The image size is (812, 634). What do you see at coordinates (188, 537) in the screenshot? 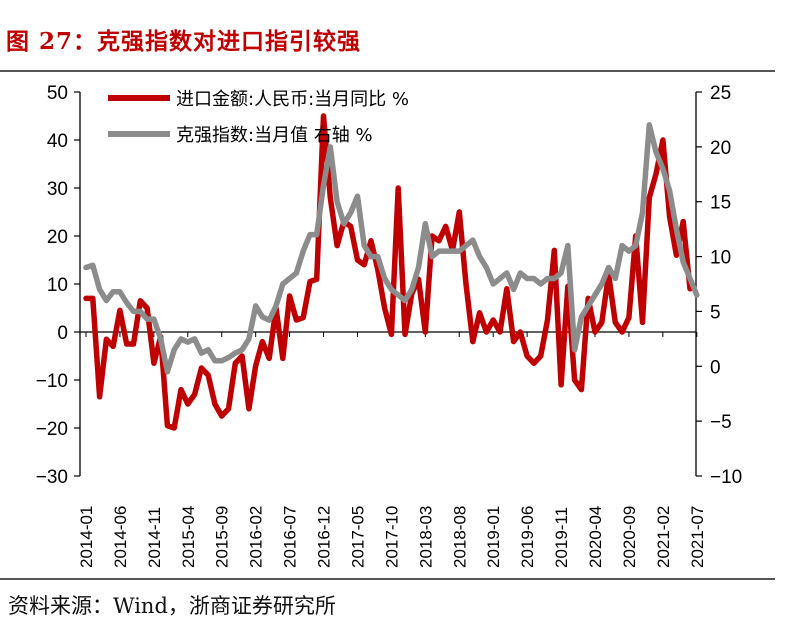
I see `x-tick-label: 2015-04` at bounding box center [188, 537].